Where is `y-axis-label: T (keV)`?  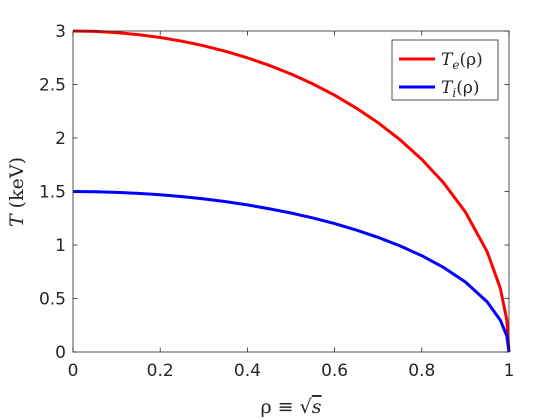 y-axis-label: T (keV) is located at coordinates (17, 192).